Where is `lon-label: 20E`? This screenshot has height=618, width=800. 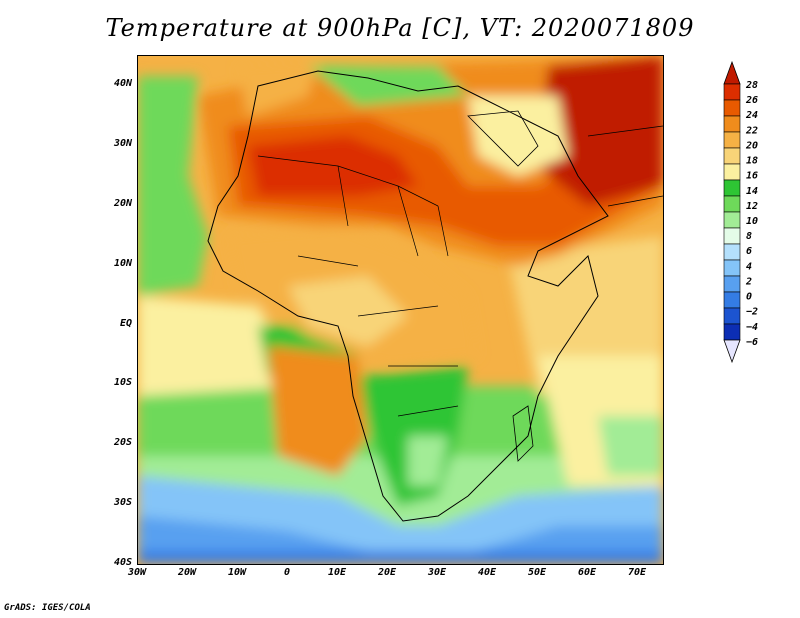 lon-label: 20E is located at coordinates (387, 572).